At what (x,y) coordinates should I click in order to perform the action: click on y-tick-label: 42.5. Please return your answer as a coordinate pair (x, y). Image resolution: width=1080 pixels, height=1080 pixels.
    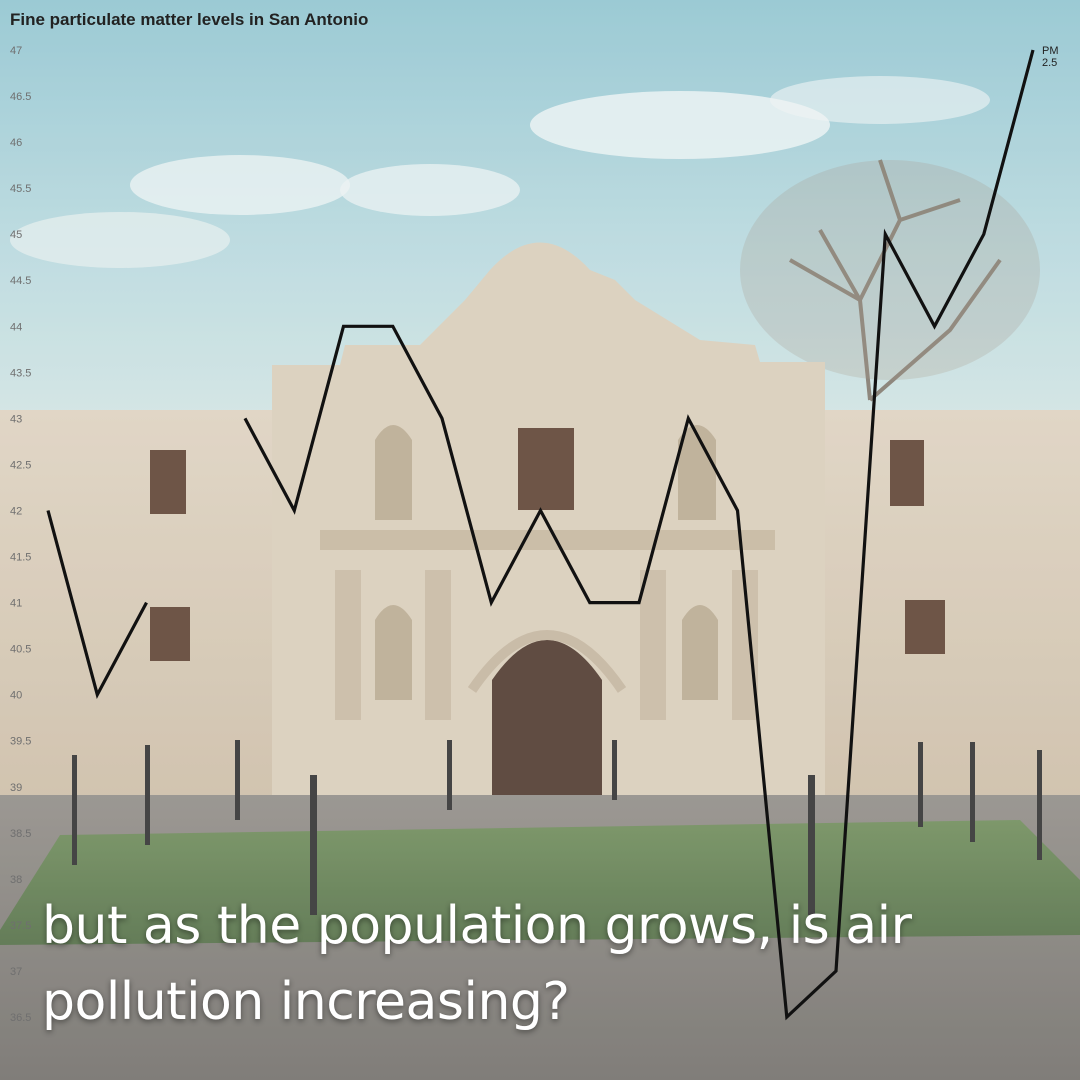
    Looking at the image, I should click on (20, 465).